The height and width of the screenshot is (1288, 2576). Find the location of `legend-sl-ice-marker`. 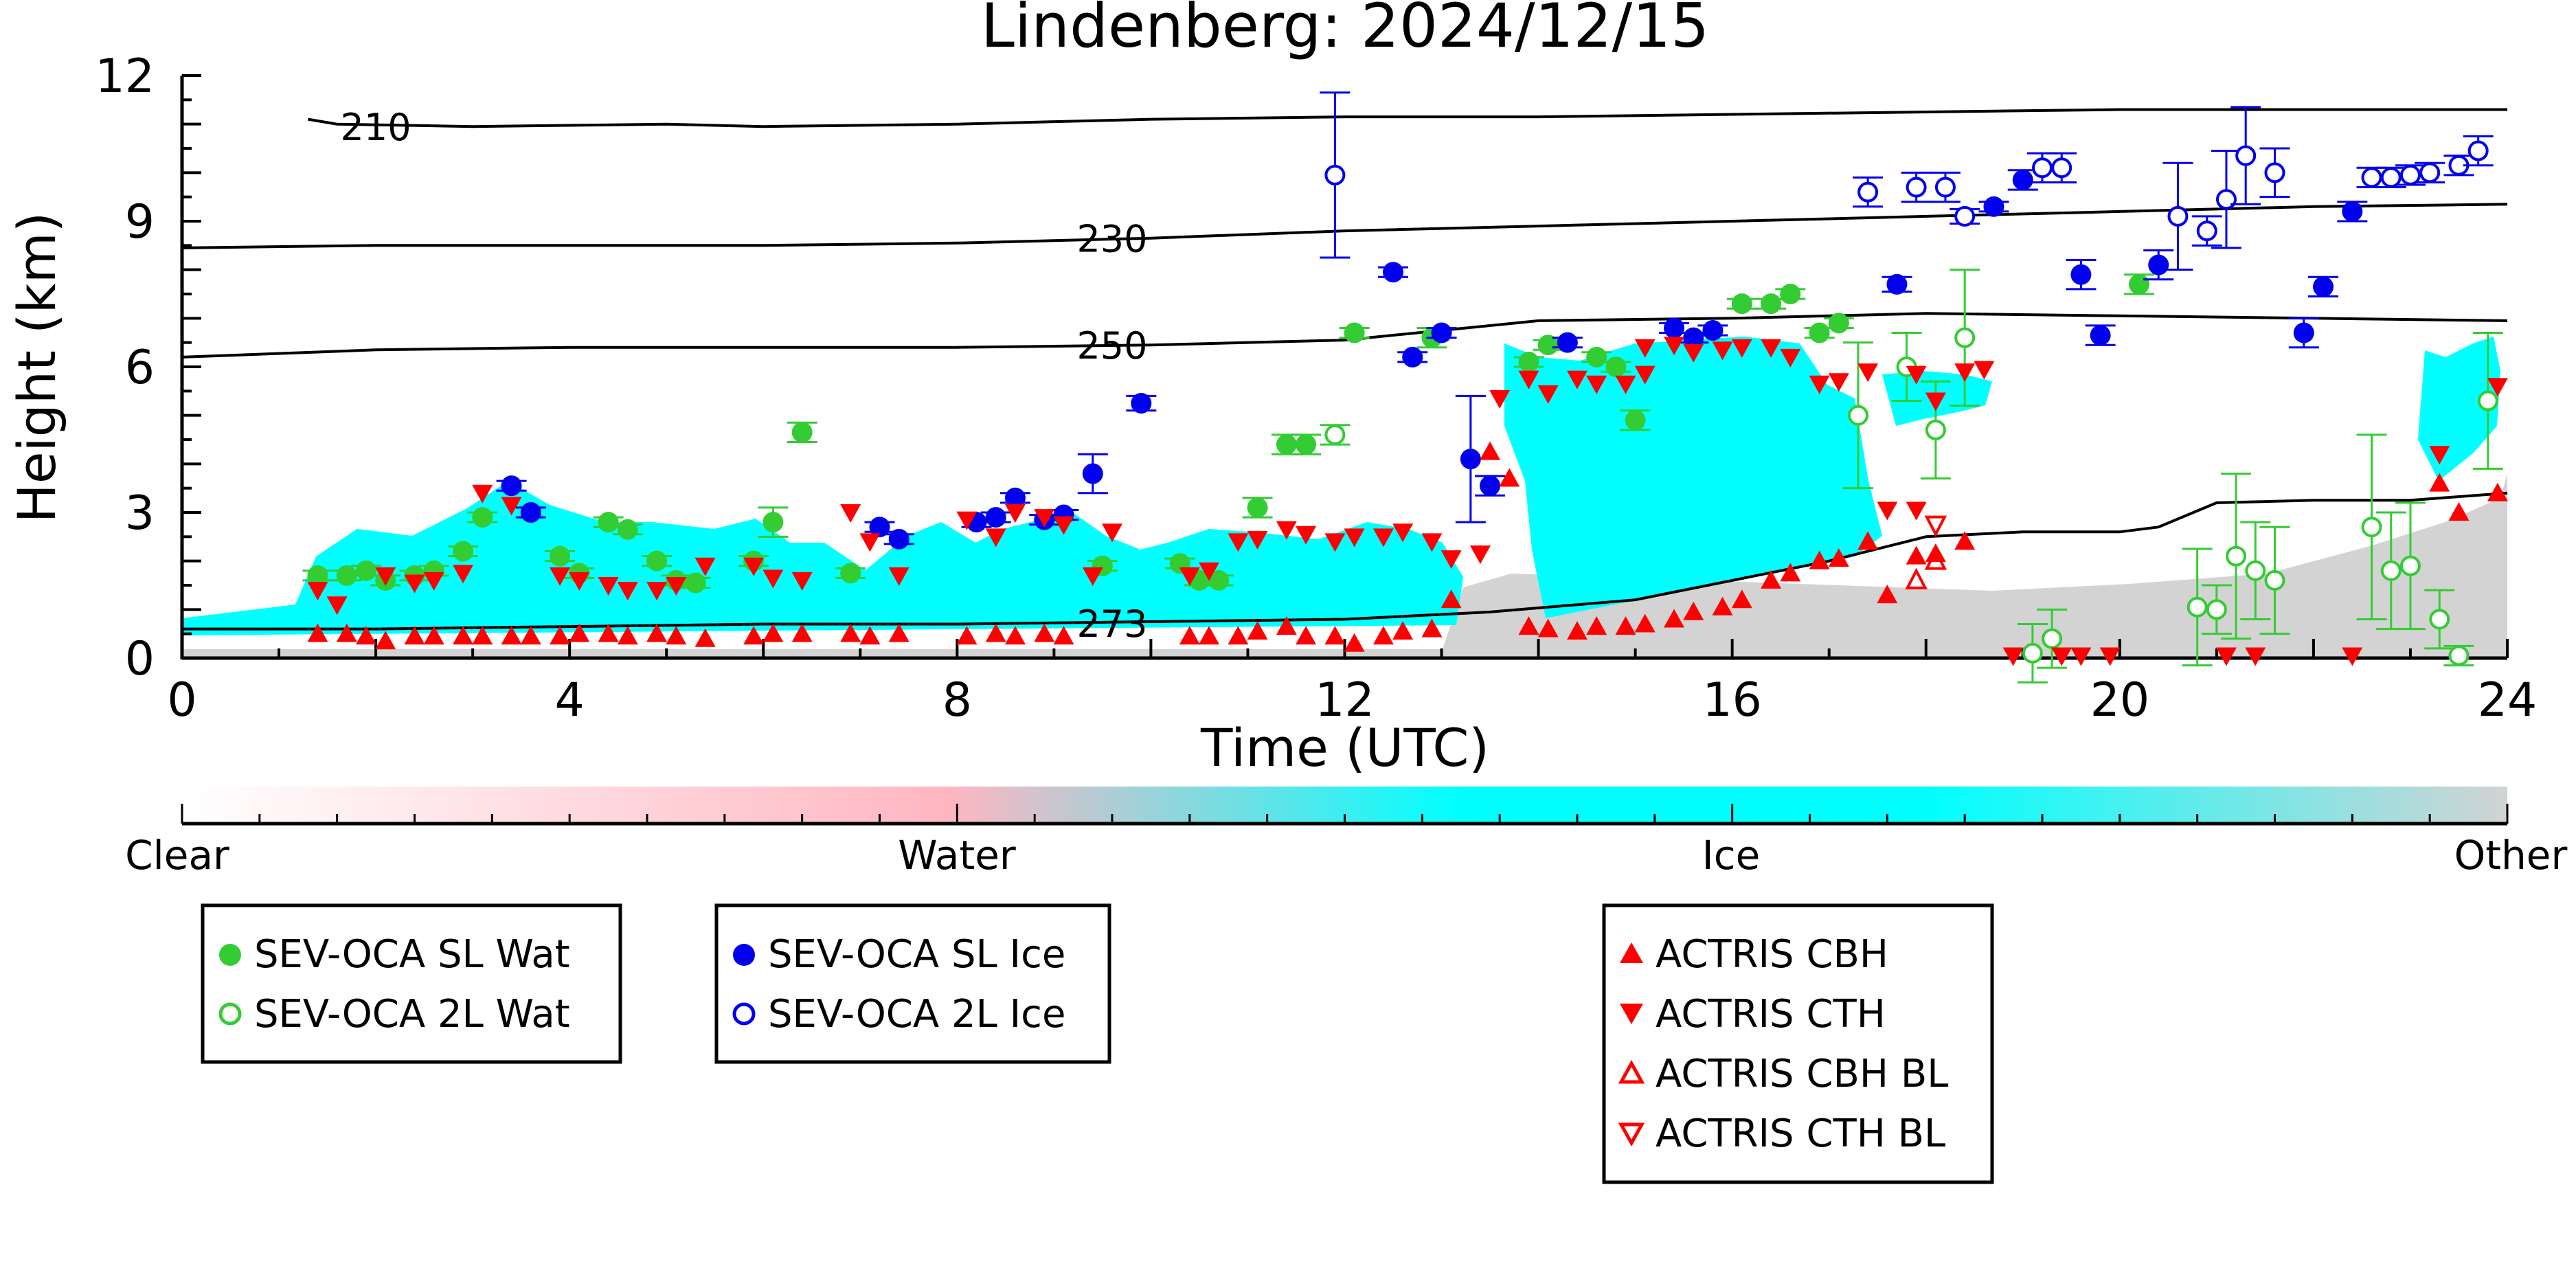

legend-sl-ice-marker is located at coordinates (744, 955).